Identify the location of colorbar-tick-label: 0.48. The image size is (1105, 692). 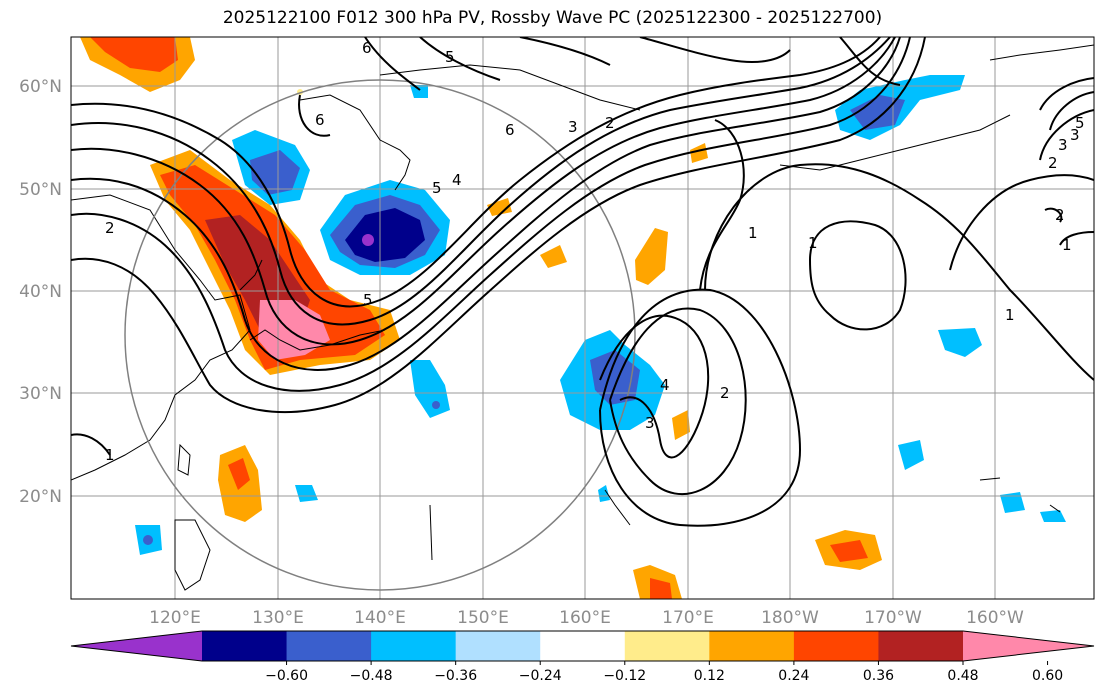
(962, 676).